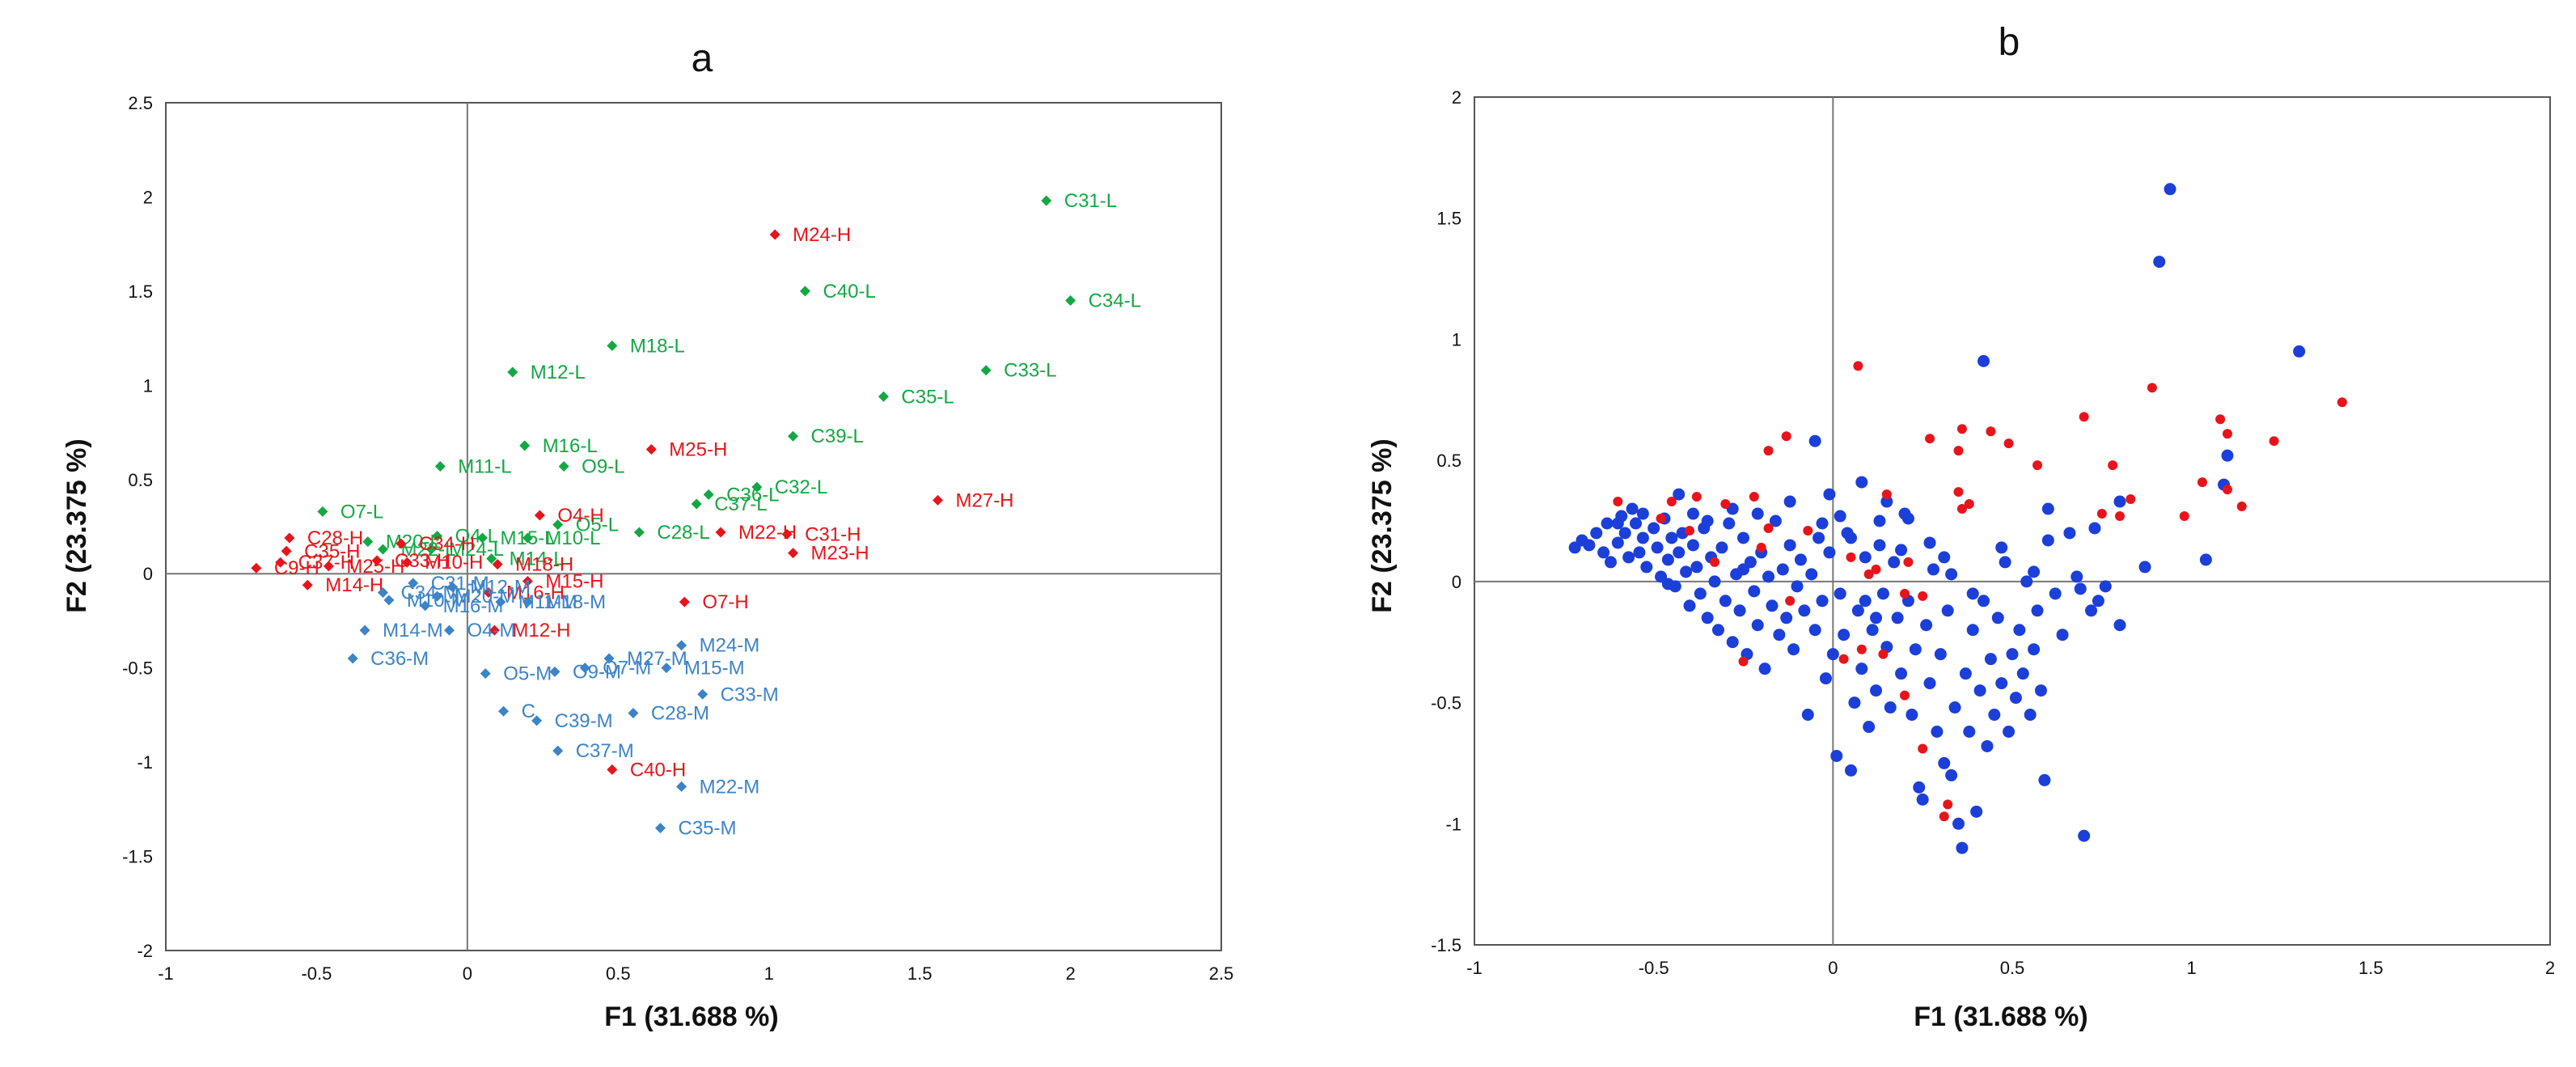 This screenshot has width=2576, height=1067. Describe the element at coordinates (730, 646) in the screenshot. I see `data-point-label: M24-M` at that location.